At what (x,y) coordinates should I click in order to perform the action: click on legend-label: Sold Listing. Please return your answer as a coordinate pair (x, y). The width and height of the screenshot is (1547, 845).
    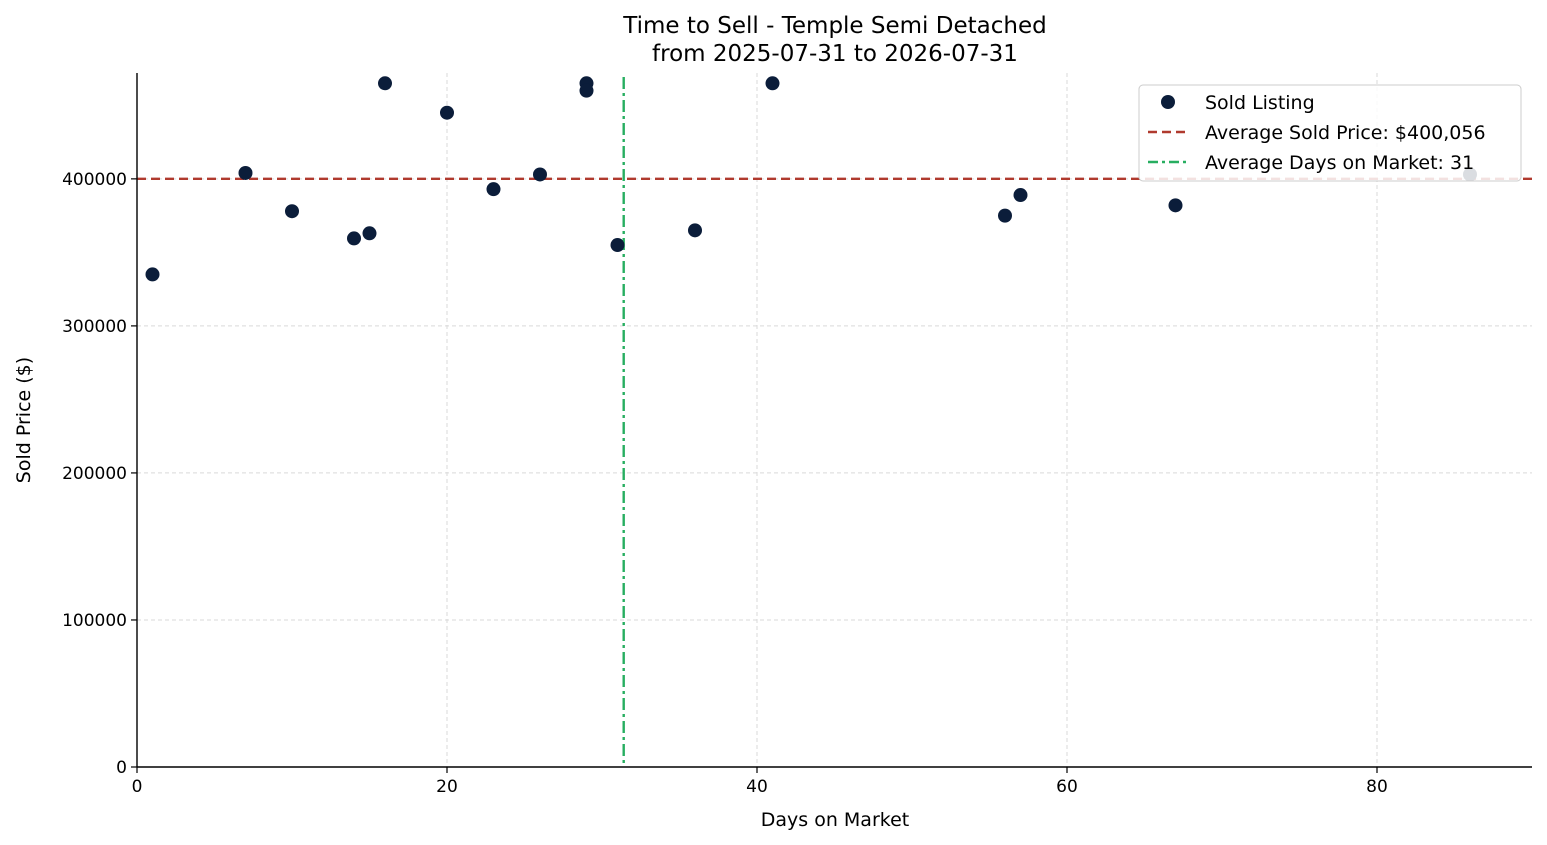
    Looking at the image, I should click on (1260, 103).